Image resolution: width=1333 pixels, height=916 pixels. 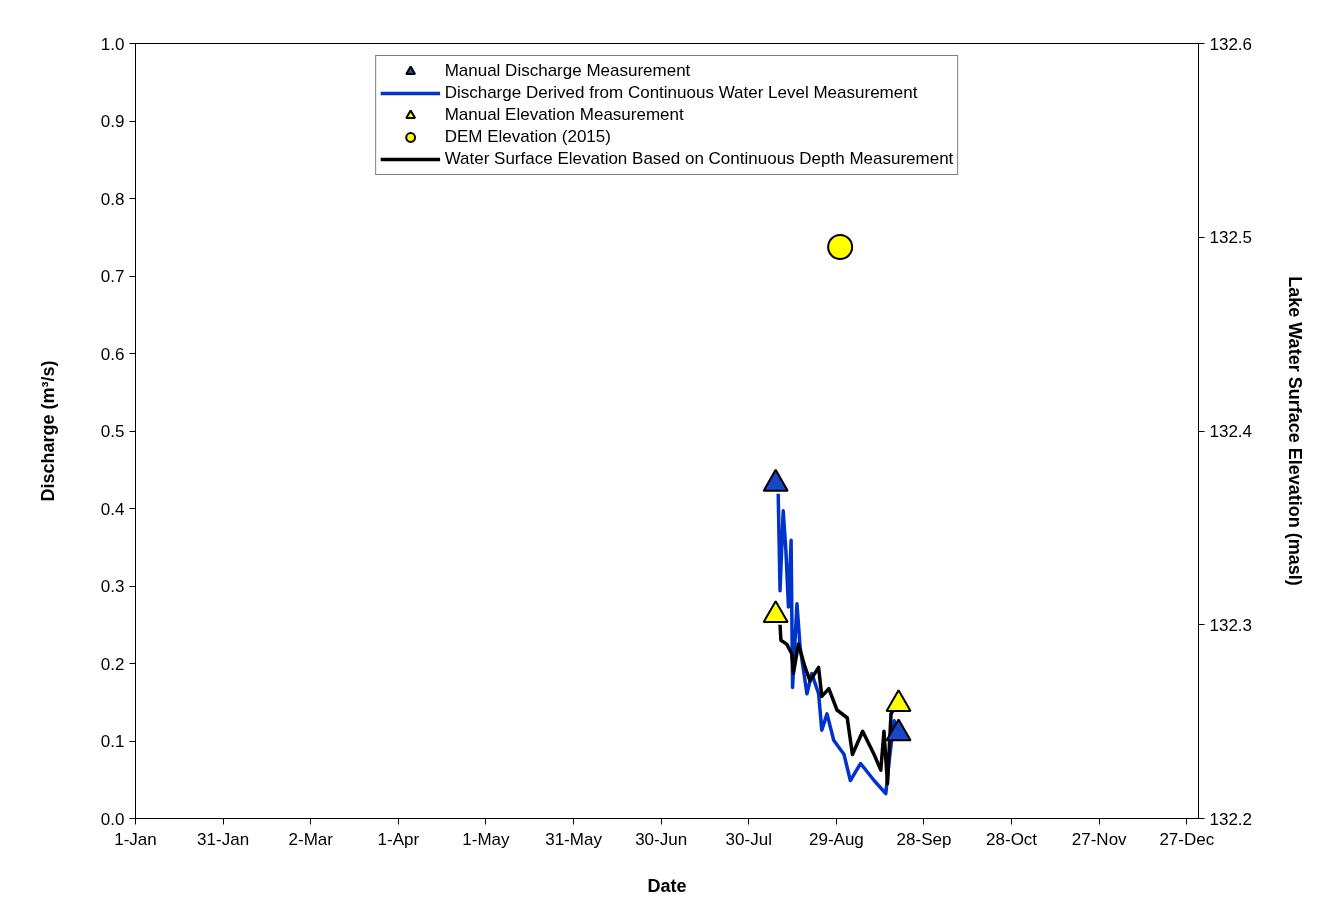 I want to click on y2-tick-label: 132.2, so click(x=1231, y=819).